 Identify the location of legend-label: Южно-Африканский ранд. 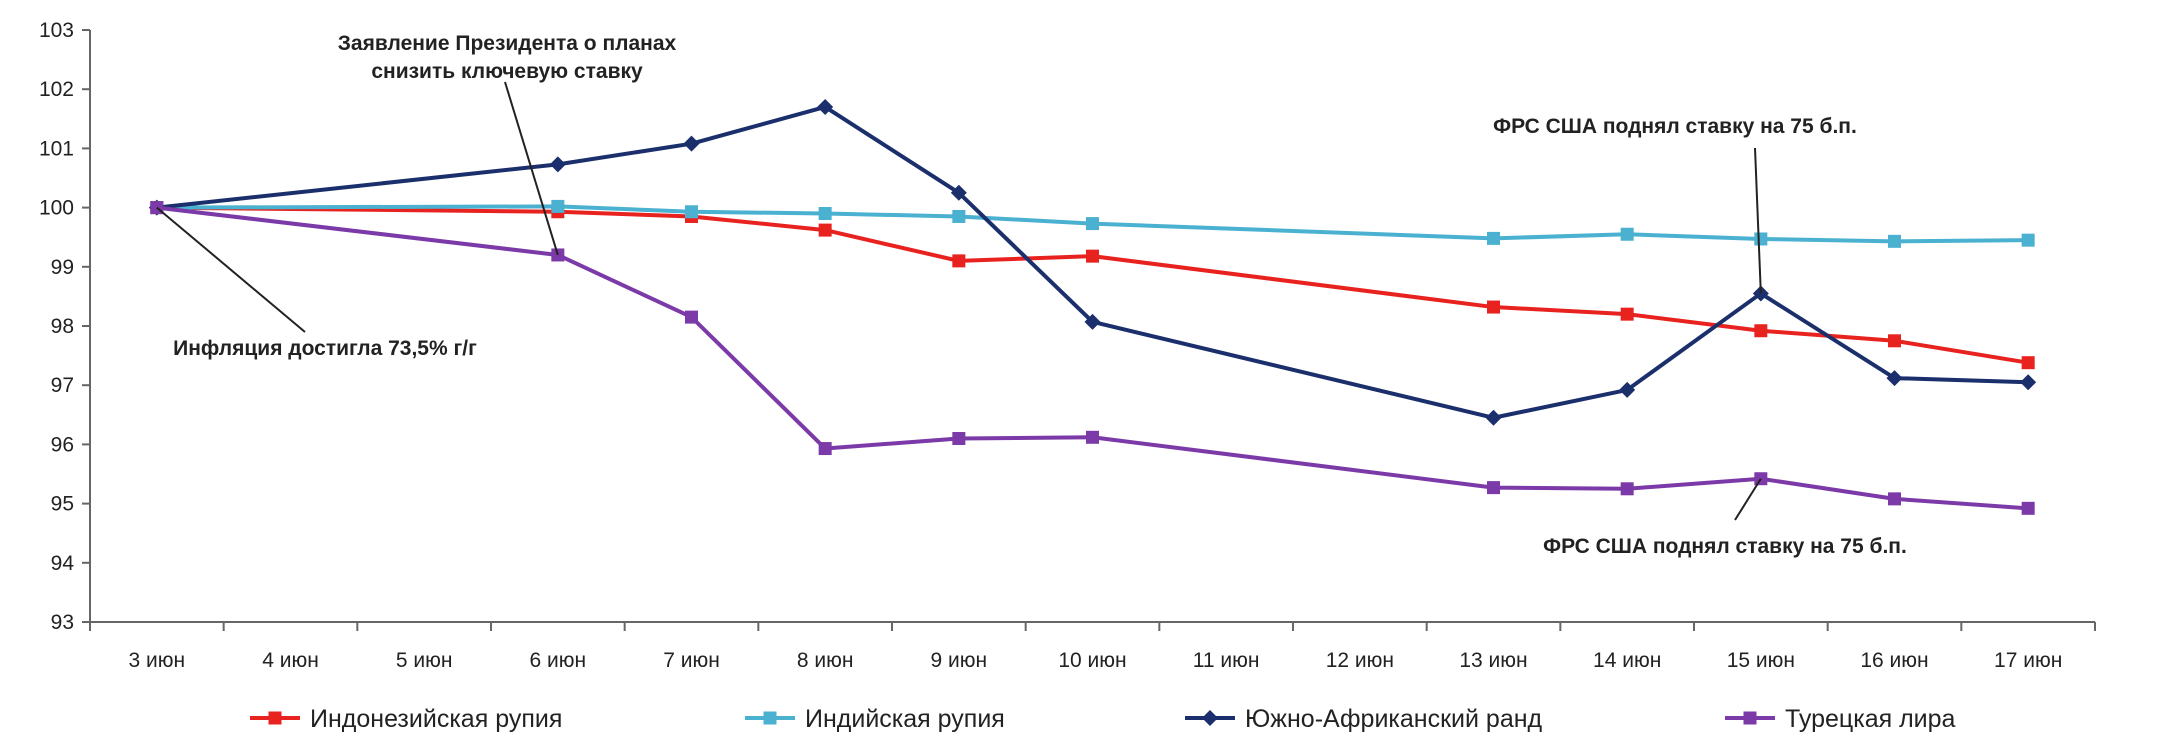
(1394, 719).